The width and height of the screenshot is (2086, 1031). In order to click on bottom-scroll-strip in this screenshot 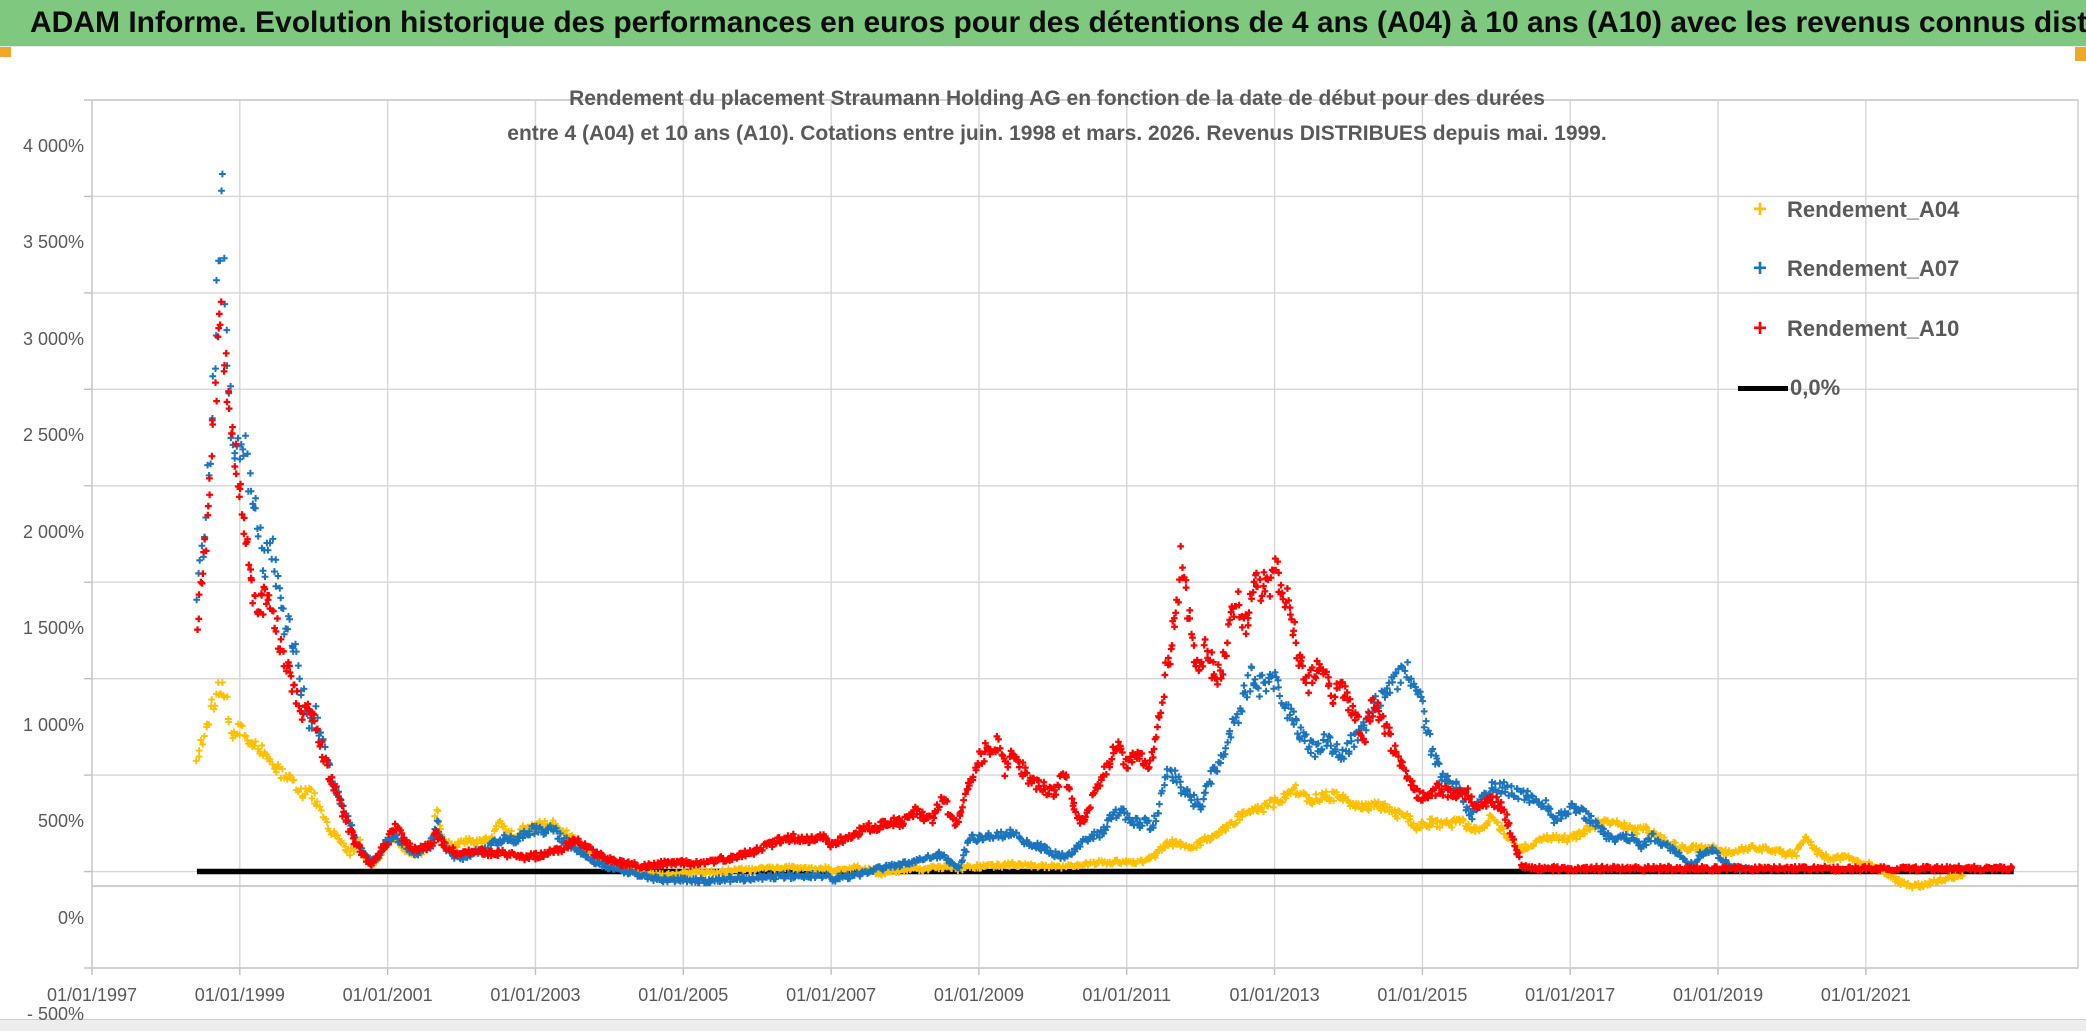, I will do `click(1043, 1025)`.